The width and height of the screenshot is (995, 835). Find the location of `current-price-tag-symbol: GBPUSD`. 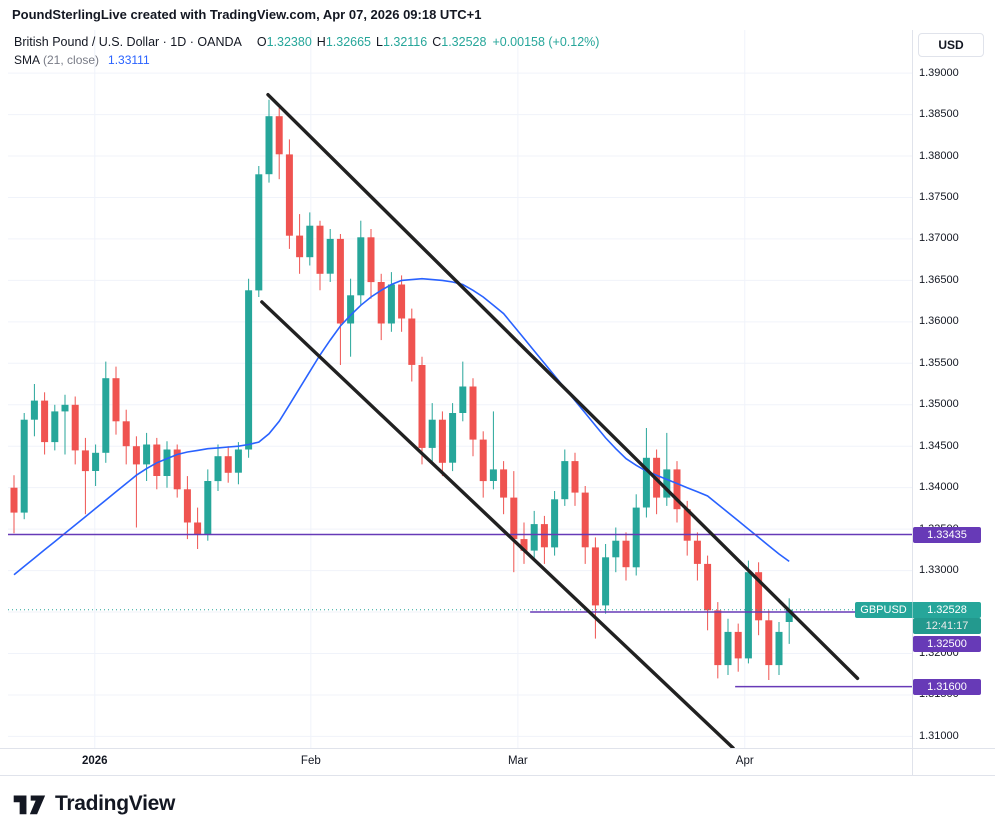

current-price-tag-symbol: GBPUSD is located at coordinates (884, 609).